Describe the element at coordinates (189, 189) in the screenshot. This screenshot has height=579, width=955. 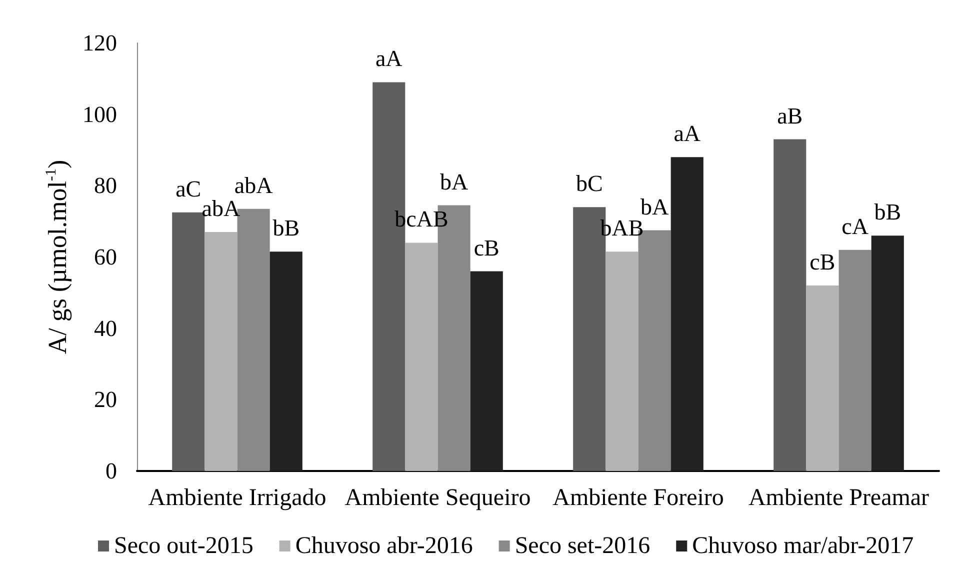
I see `data-label: aC` at that location.